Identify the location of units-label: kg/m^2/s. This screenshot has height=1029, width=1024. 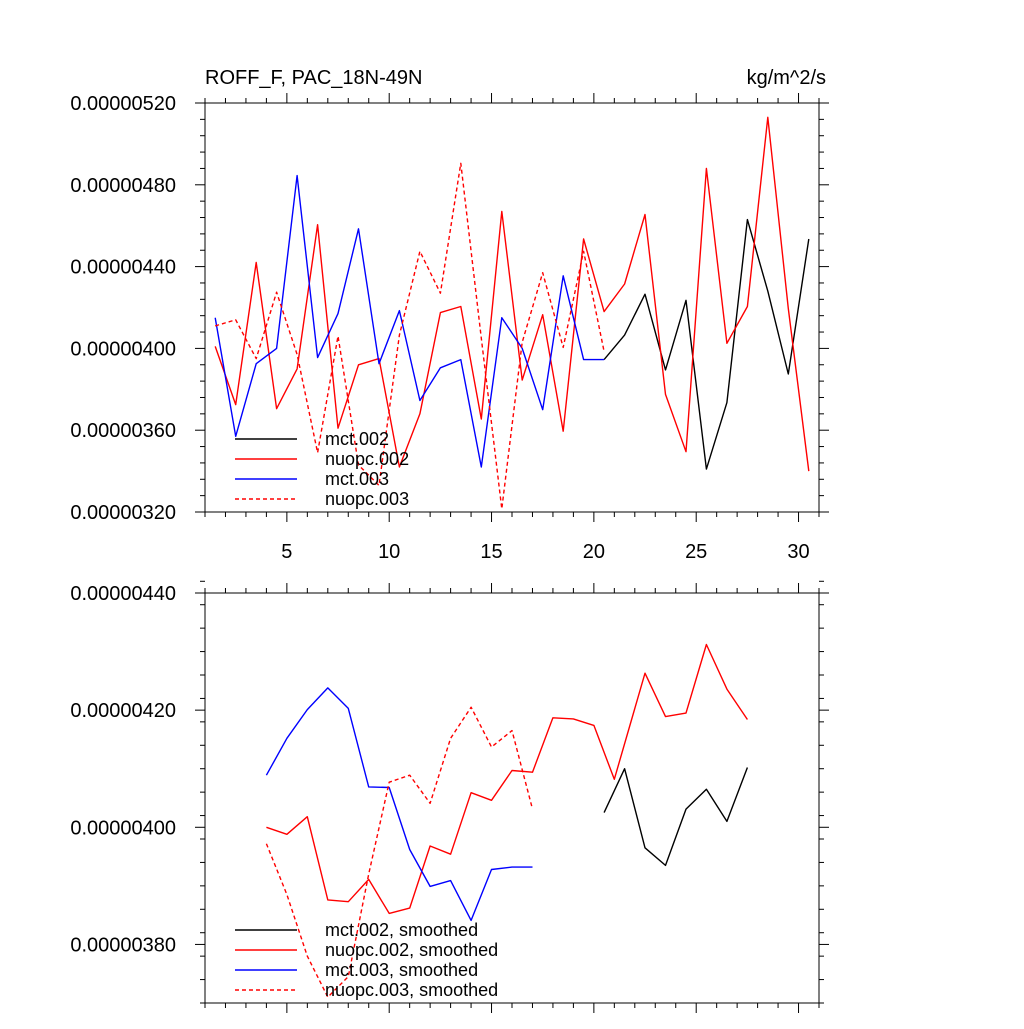
(786, 78).